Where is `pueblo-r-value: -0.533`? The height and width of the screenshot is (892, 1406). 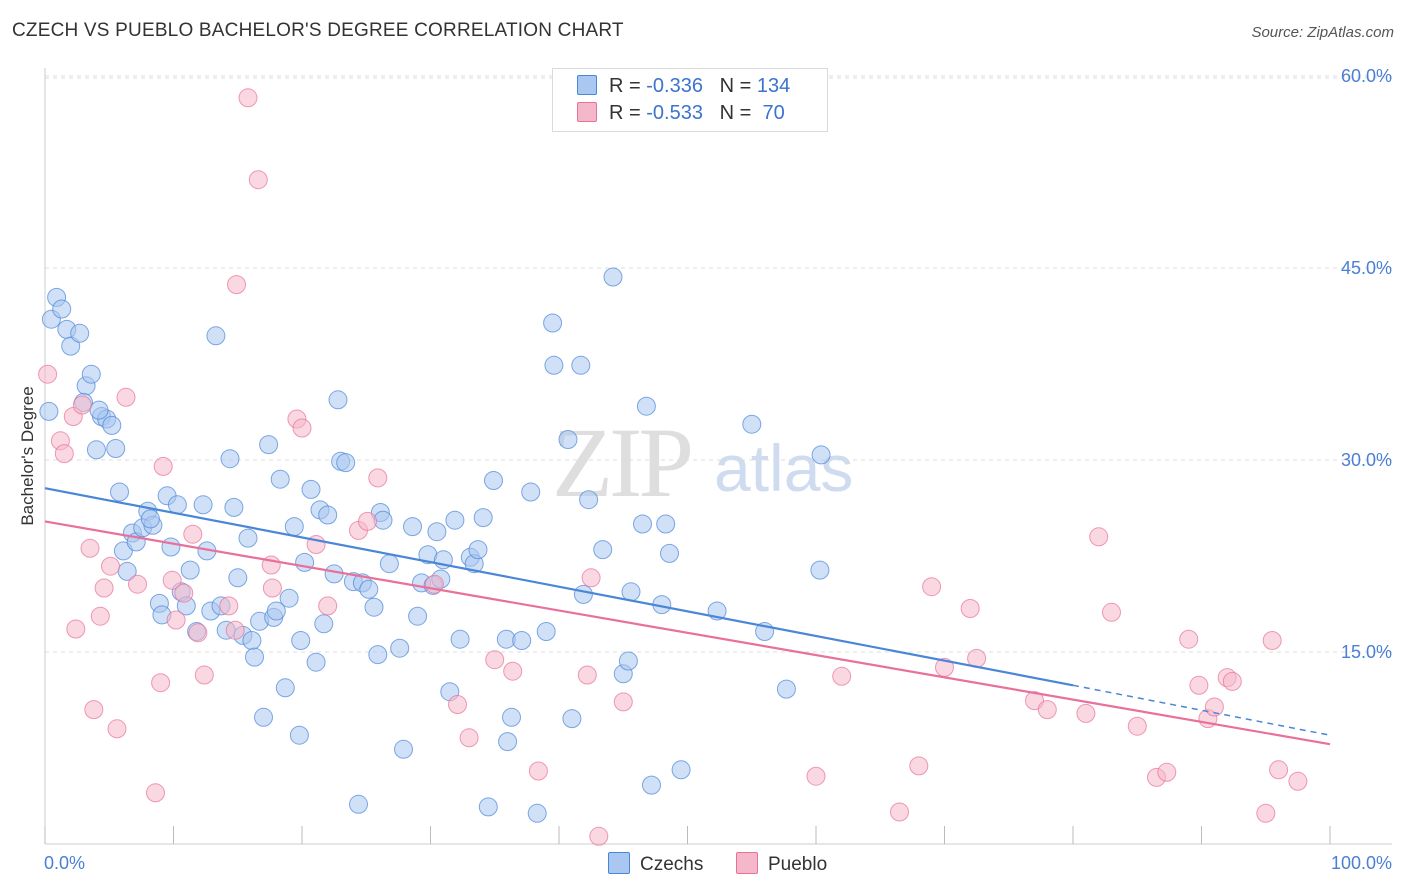
pueblo-r-value: -0.533 is located at coordinates (674, 113).